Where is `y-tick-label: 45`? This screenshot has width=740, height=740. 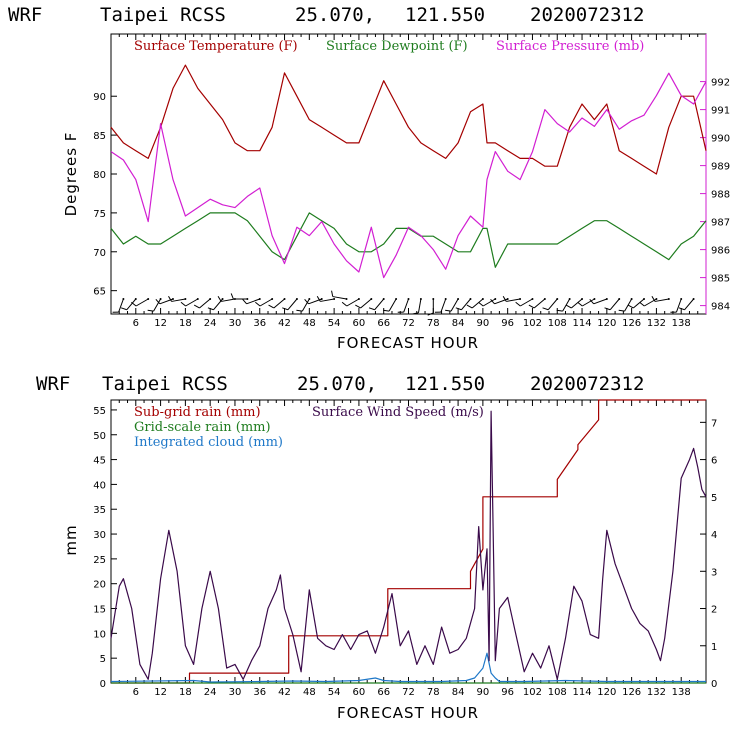 y-tick-label: 45 is located at coordinates (99, 461).